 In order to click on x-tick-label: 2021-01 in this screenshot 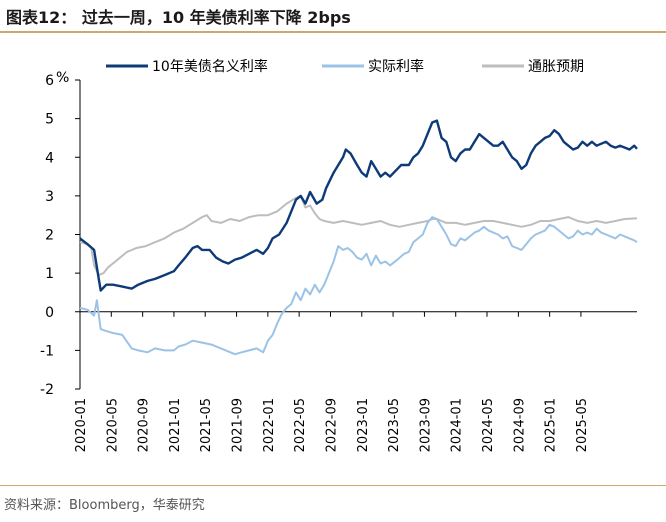, I will do `click(175, 425)`.